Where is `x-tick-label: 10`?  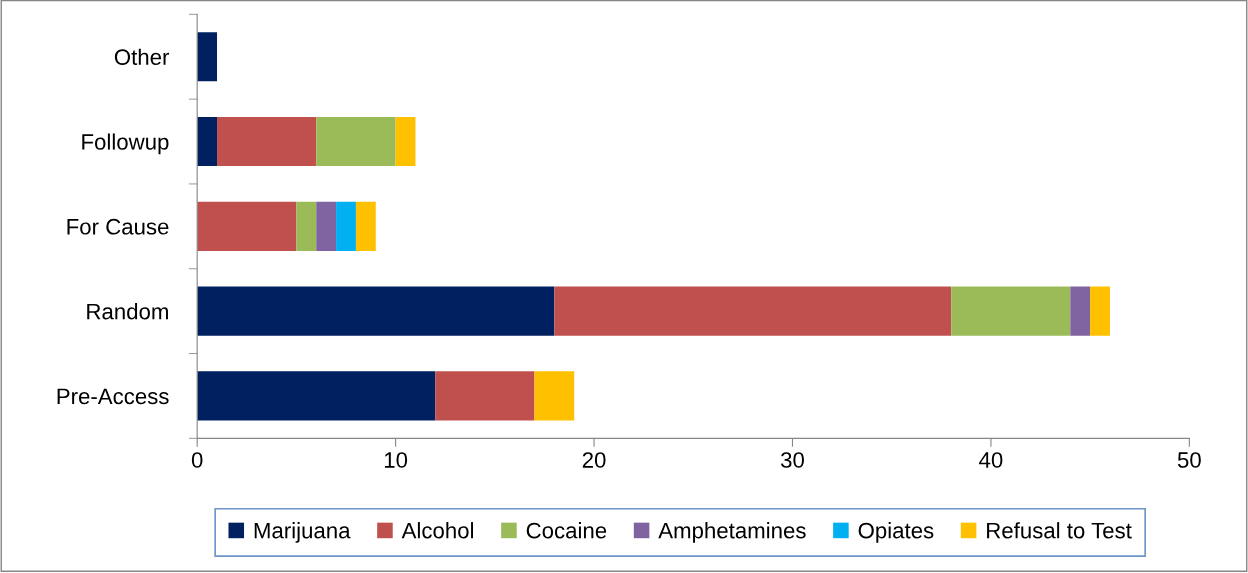 x-tick-label: 10 is located at coordinates (396, 460).